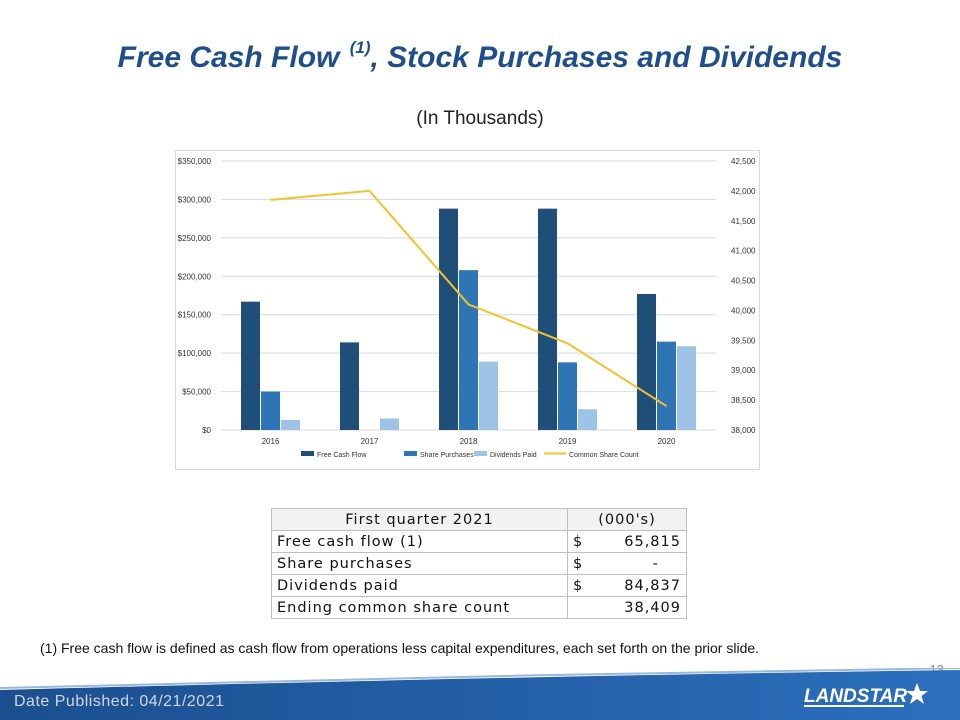 The height and width of the screenshot is (720, 960). What do you see at coordinates (606, 57) in the screenshot?
I see `title-rest: , Stock Purchases and Dividends` at bounding box center [606, 57].